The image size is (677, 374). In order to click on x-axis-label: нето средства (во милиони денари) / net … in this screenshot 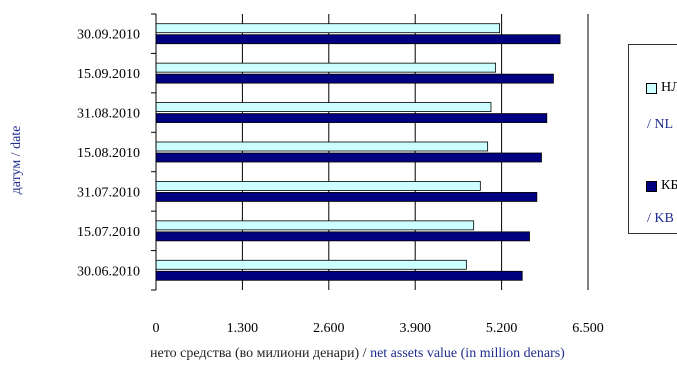, I will do `click(357, 353)`.